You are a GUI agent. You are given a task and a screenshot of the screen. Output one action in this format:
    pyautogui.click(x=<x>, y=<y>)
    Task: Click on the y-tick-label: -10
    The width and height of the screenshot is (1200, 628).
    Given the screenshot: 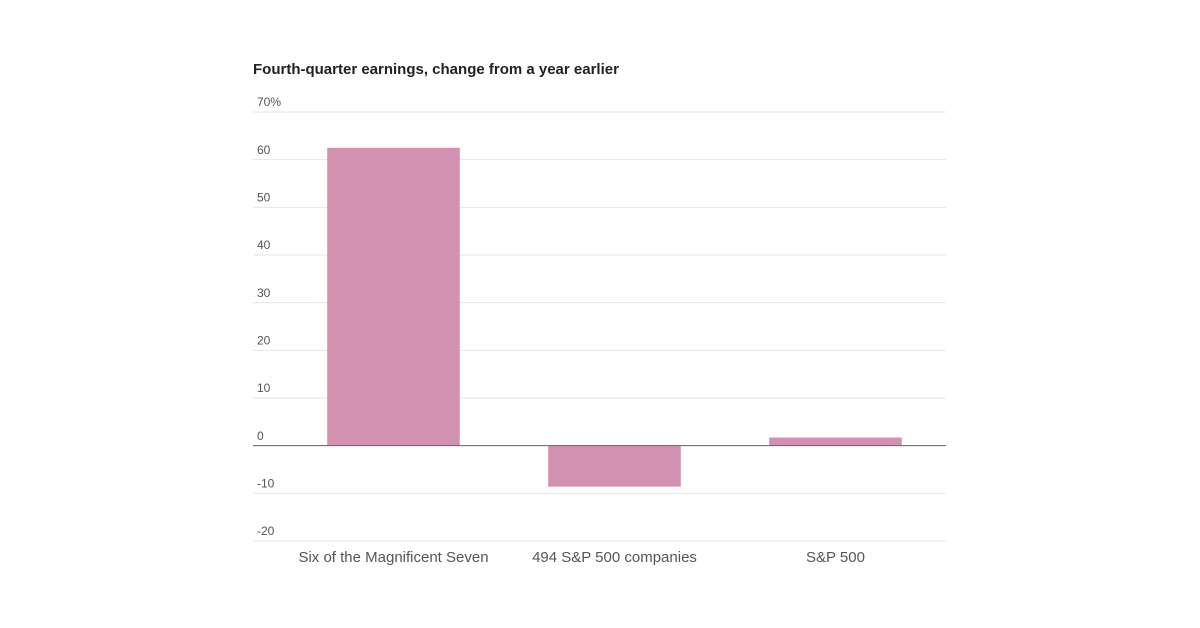 What is the action you would take?
    pyautogui.click(x=266, y=484)
    